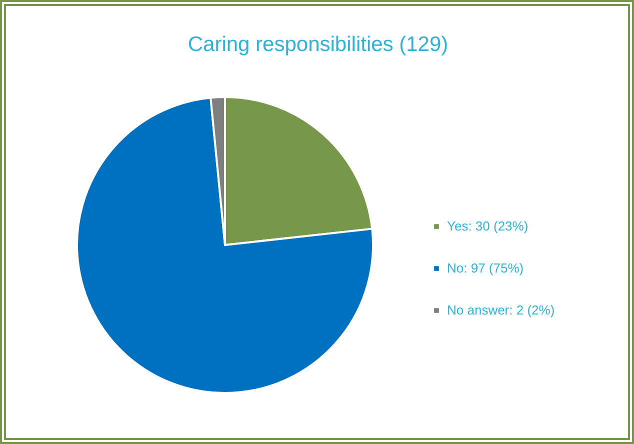 The width and height of the screenshot is (634, 444). What do you see at coordinates (318, 44) in the screenshot?
I see `chart-title: Caring responsibilities (129)` at bounding box center [318, 44].